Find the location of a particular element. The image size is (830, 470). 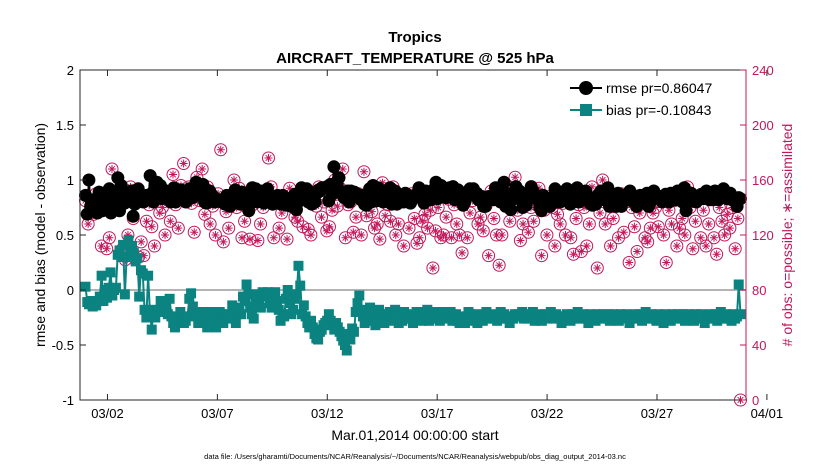

legend-bias-marker is located at coordinates (586, 110).